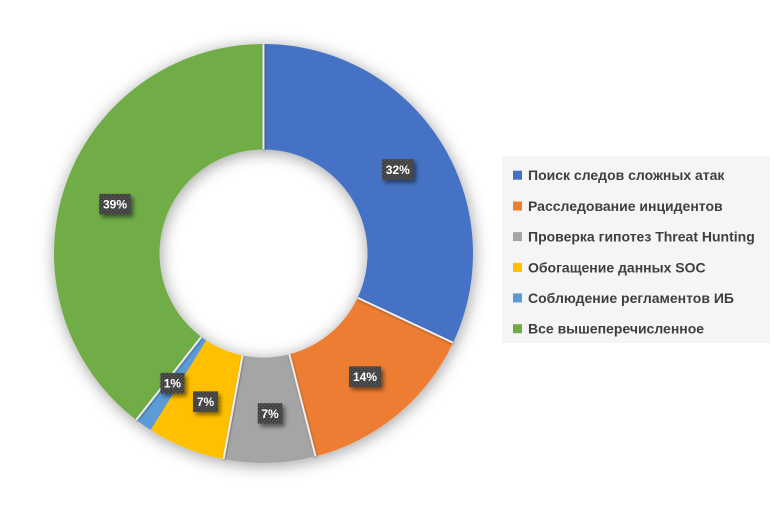  I want to click on svg-text: Поиск следов сложных атак, so click(626, 175).